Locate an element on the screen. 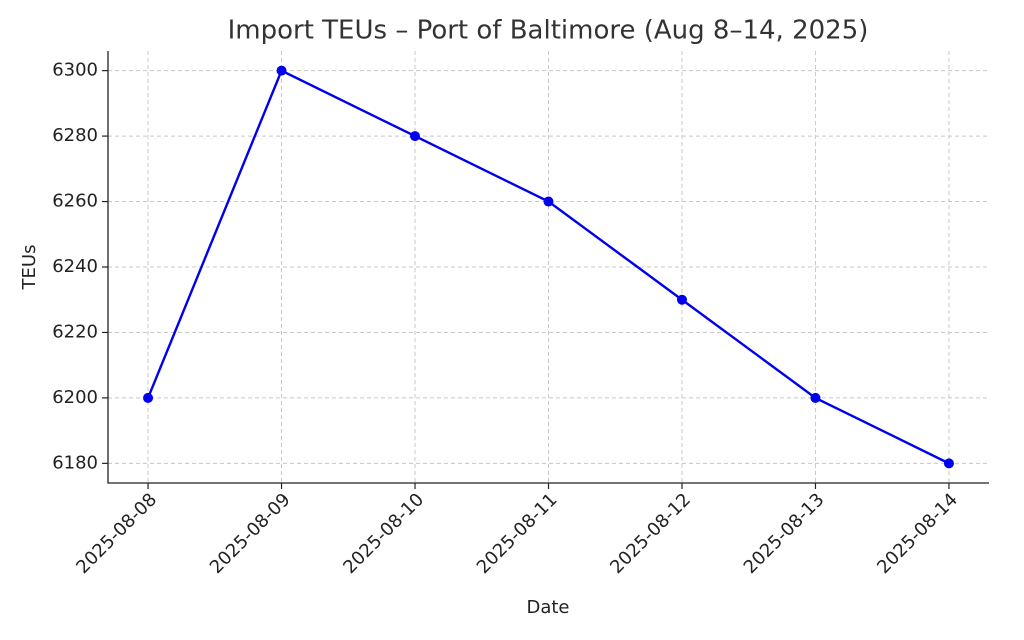 Image resolution: width=1024 pixels, height=640 pixels. x-axis-label: Date is located at coordinates (547, 607).